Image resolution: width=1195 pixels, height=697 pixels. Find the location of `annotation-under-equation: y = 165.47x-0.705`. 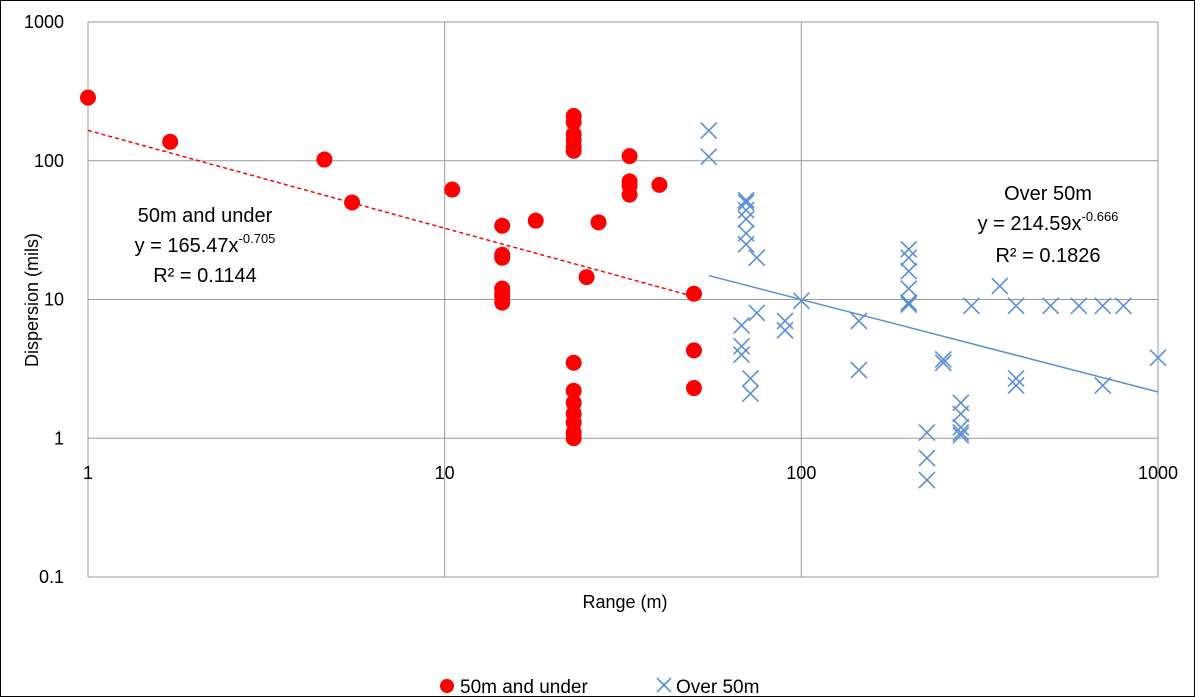

annotation-under-equation: y = 165.47x-0.705 is located at coordinates (205, 244).